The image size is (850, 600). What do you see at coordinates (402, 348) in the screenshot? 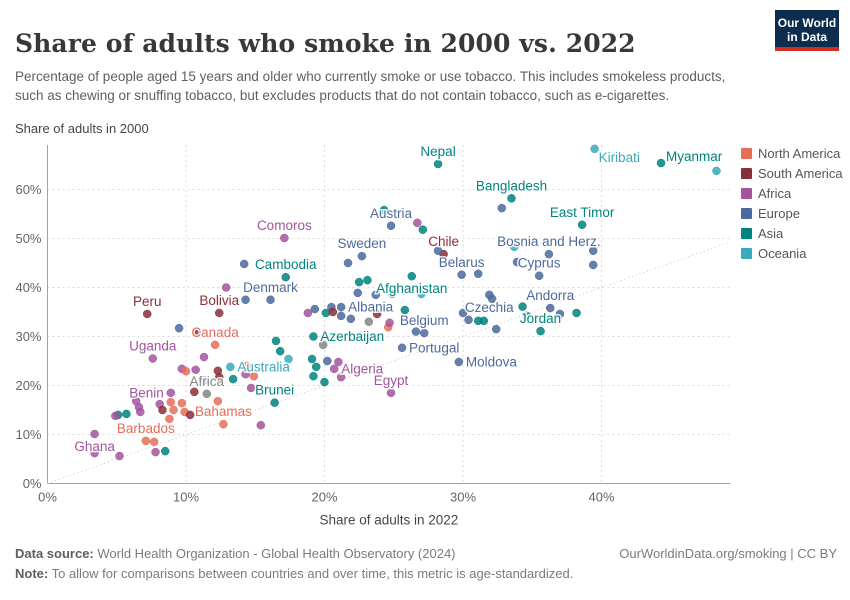
I see `data-point-portugal` at bounding box center [402, 348].